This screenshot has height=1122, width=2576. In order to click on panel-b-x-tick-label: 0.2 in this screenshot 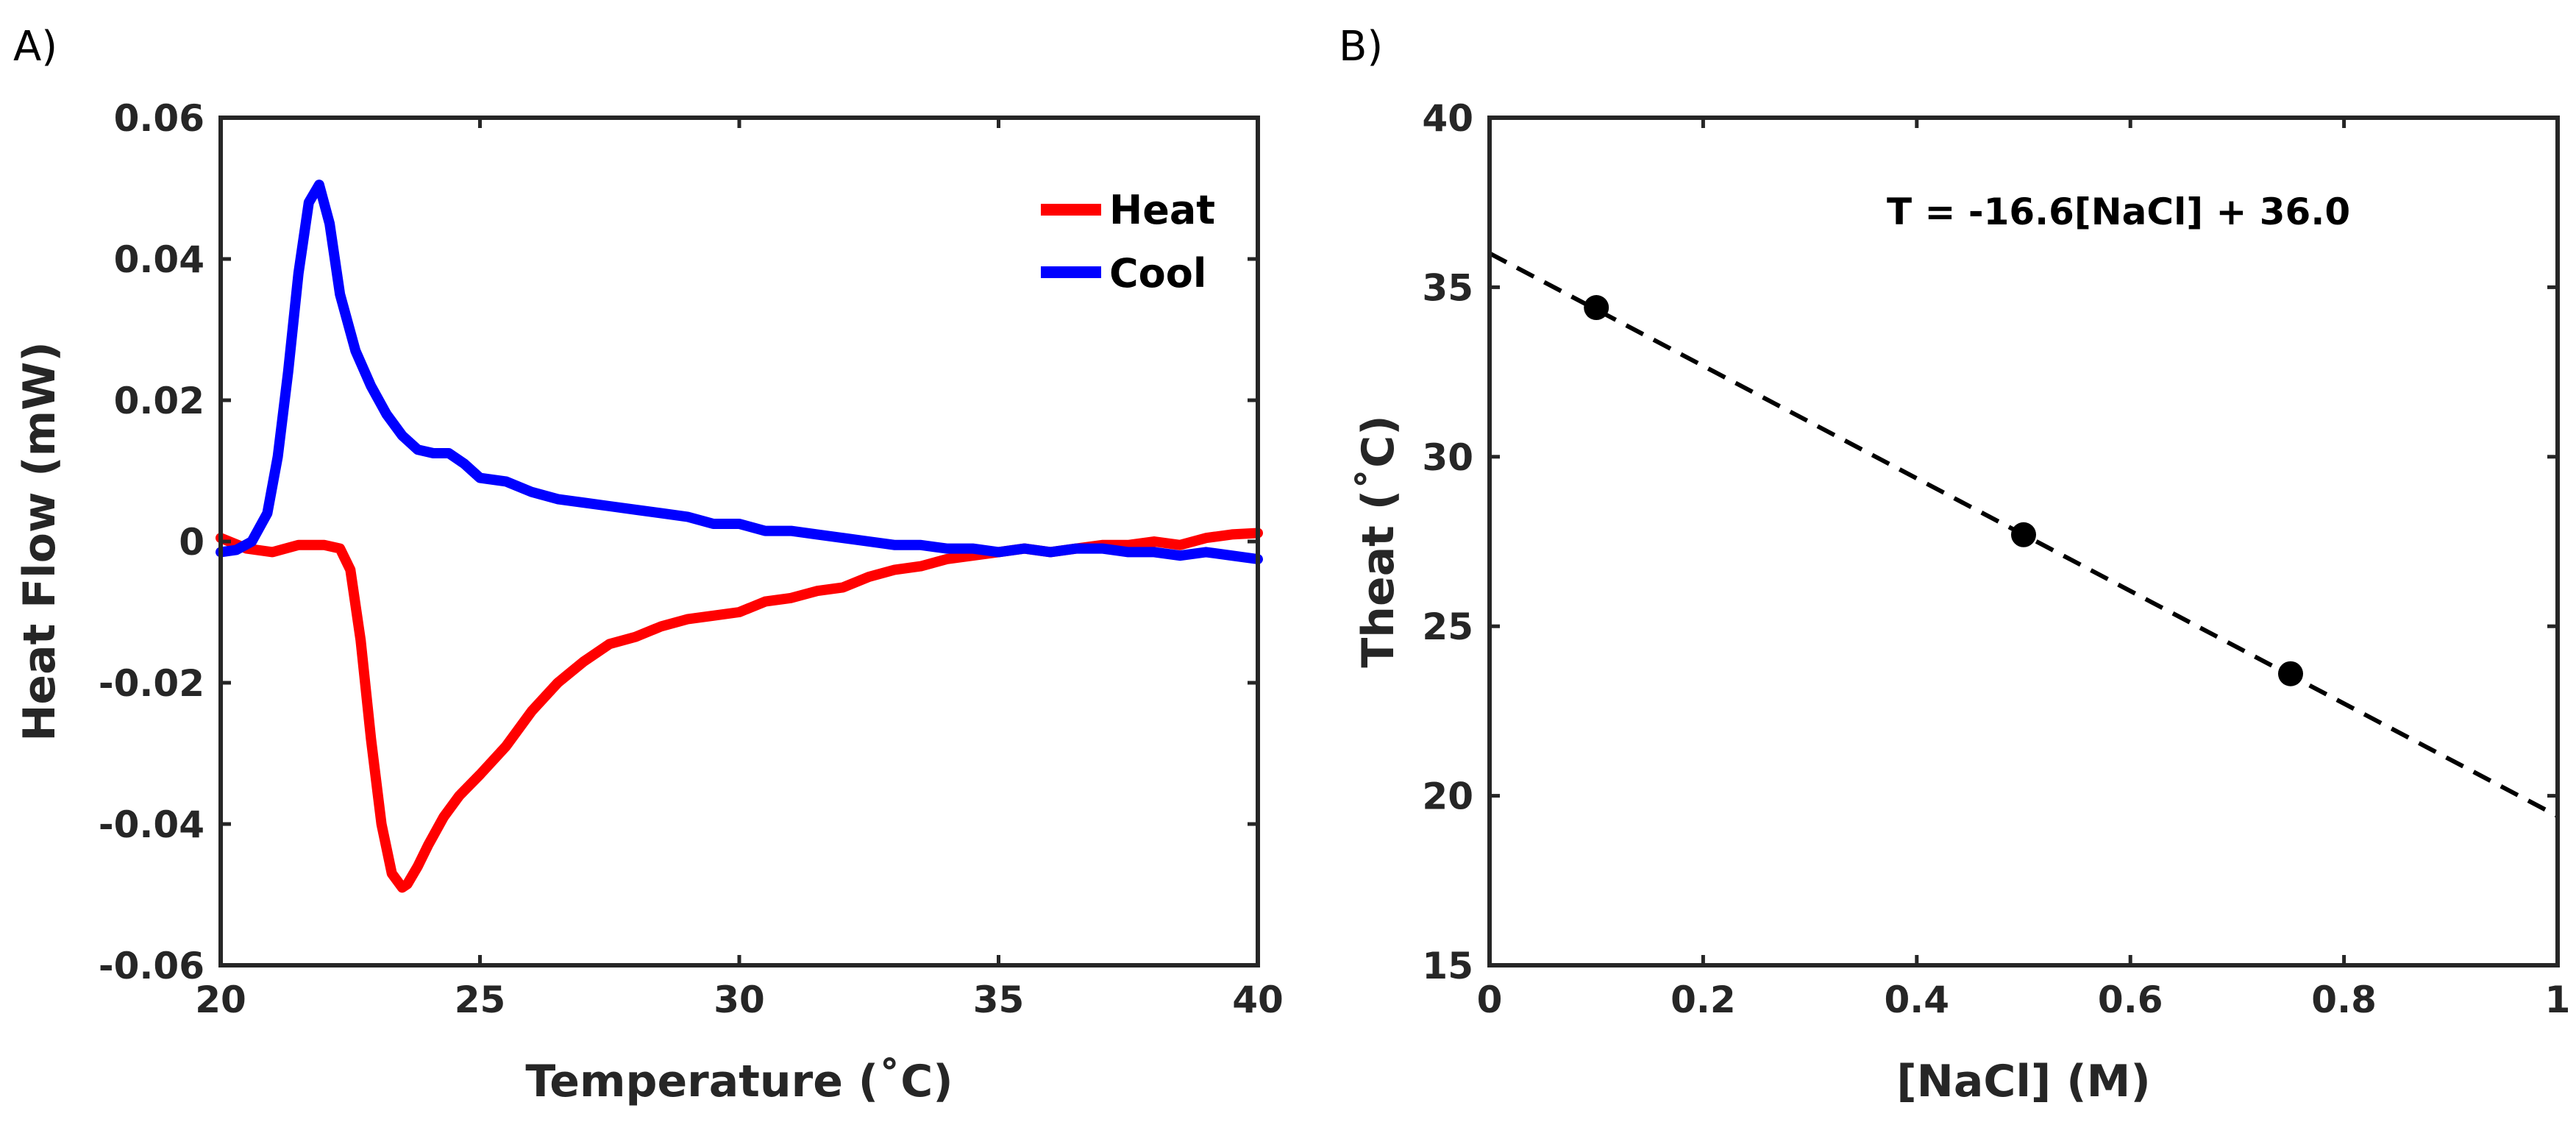, I will do `click(1703, 1000)`.